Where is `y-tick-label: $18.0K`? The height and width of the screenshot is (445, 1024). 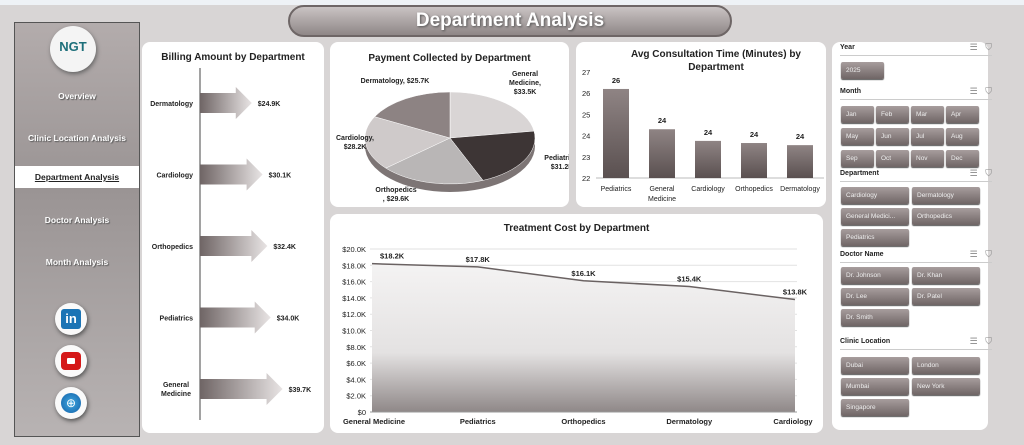
y-tick-label: $18.0K is located at coordinates (354, 265).